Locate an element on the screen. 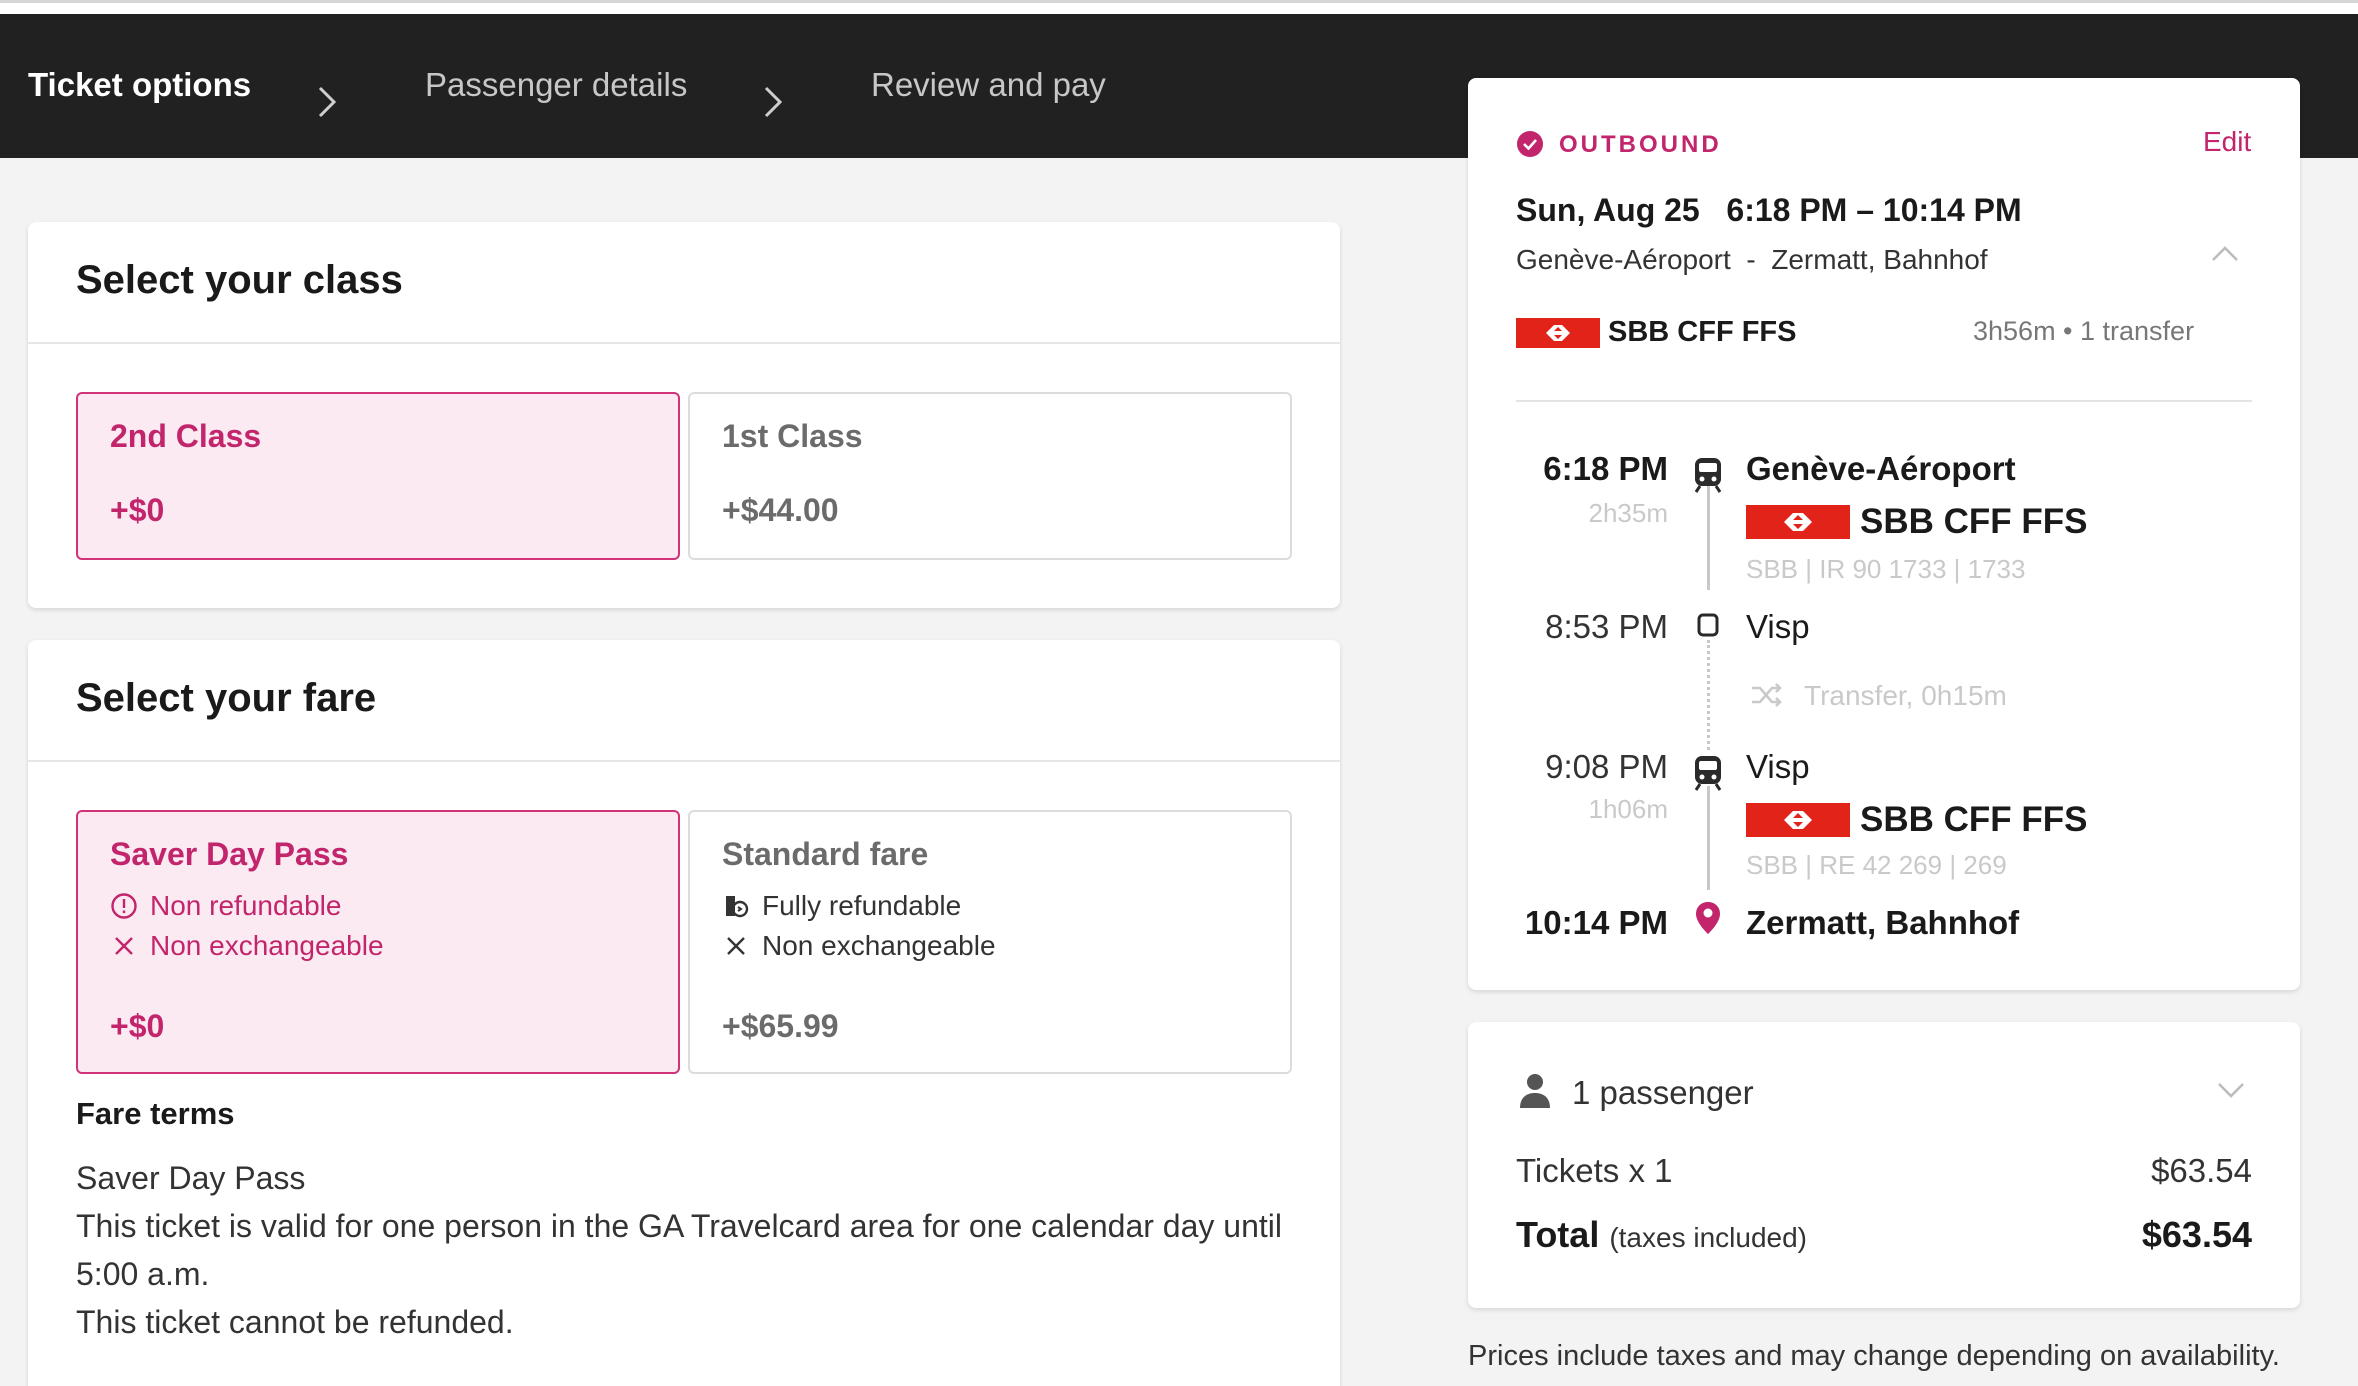  trip-duration-info: 3h56m • 1 transfer is located at coordinates (2084, 331).